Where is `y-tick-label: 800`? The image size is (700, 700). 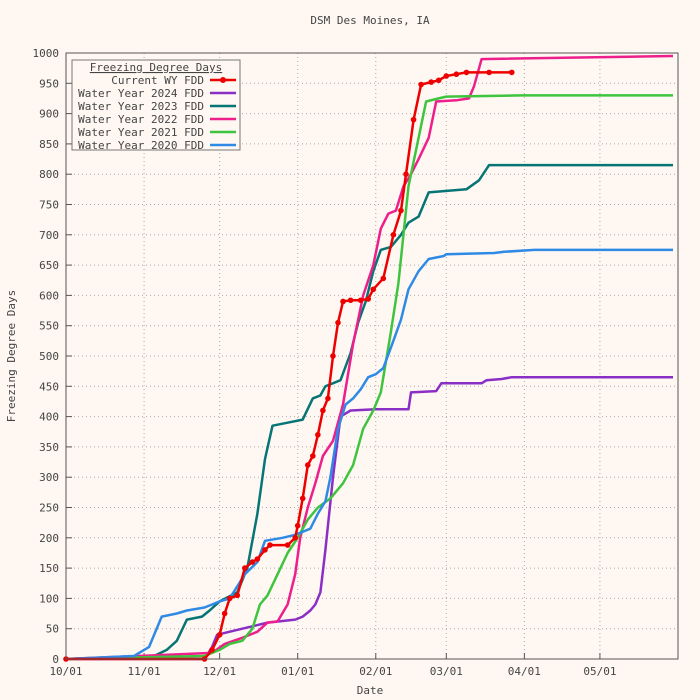
y-tick-label: 800 is located at coordinates (49, 174).